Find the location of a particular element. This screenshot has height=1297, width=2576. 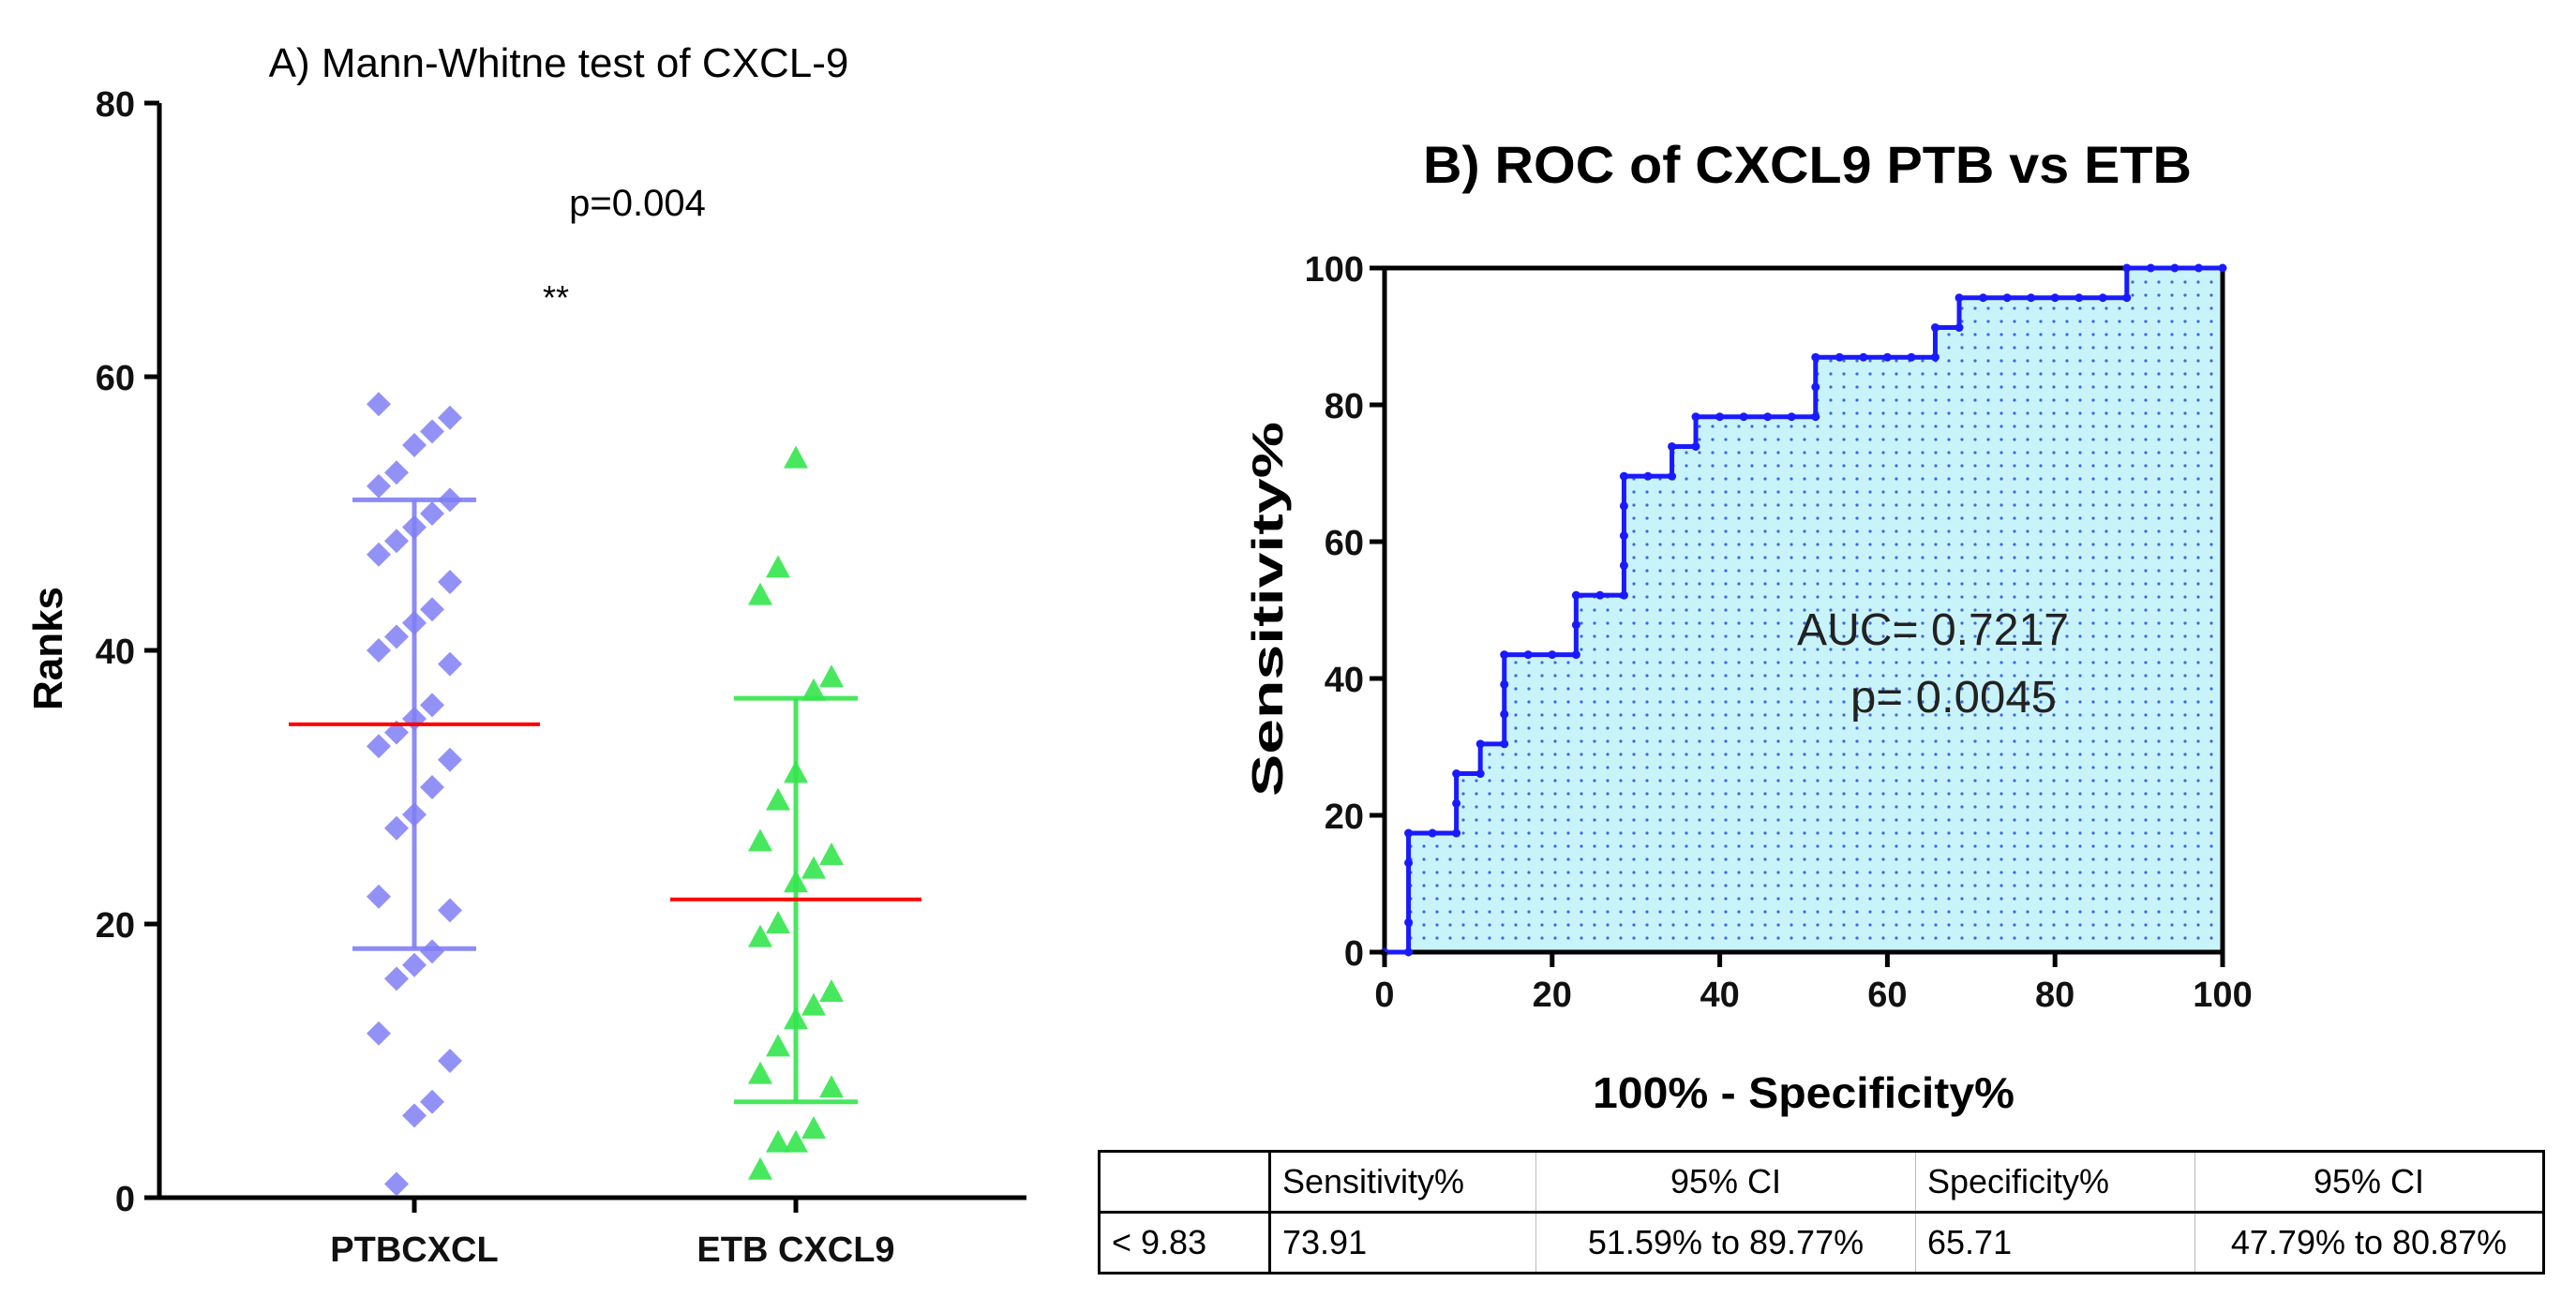

panel-b-title: B) ROC of CXCL9 PTB vs ETB is located at coordinates (1808, 164).